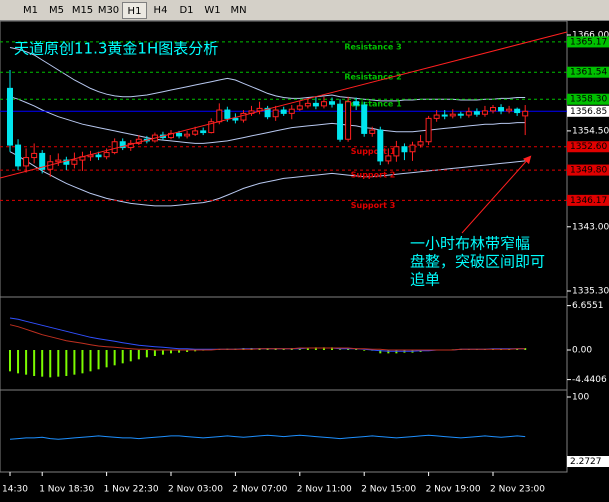 The width and height of the screenshot is (609, 502). What do you see at coordinates (588, 100) in the screenshot?
I see `level-label: 1358.30` at bounding box center [588, 100].